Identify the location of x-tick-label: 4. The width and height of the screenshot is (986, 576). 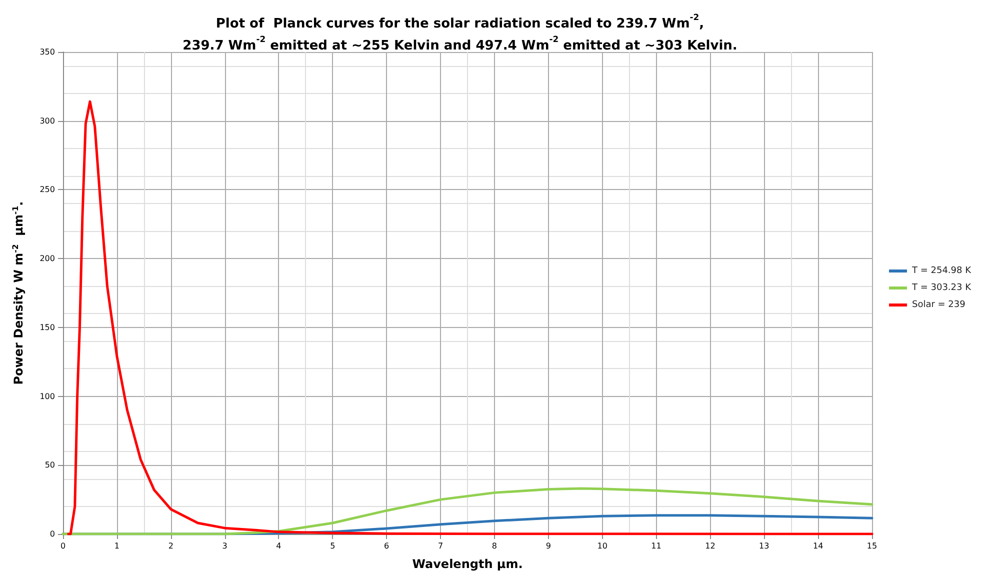
(279, 546).